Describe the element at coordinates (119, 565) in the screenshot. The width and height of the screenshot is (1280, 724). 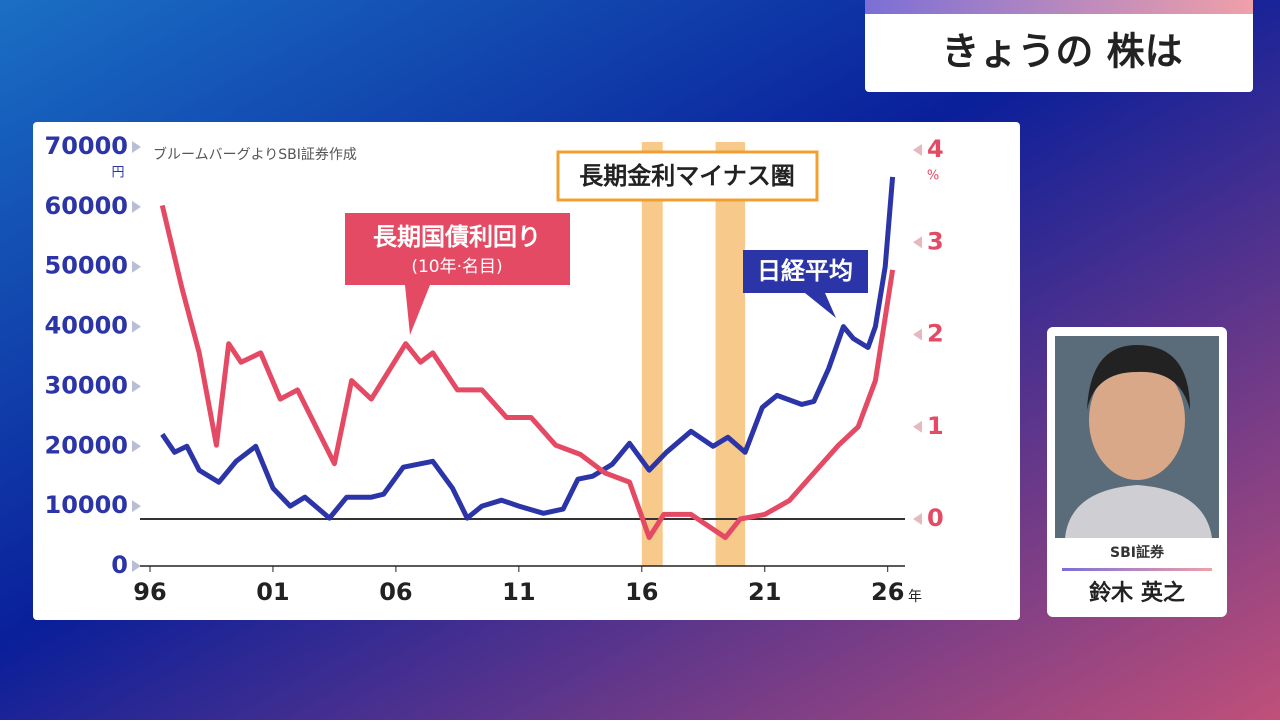
I see `y-tick-label: 0` at that location.